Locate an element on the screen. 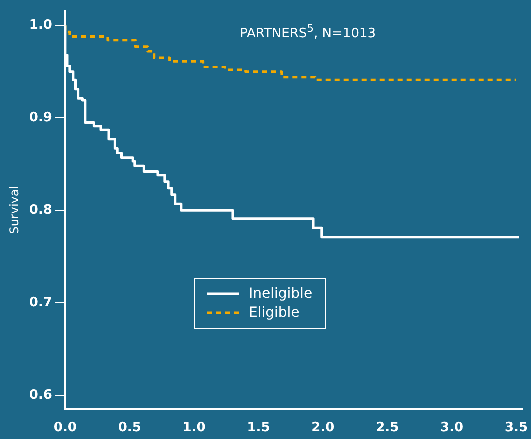 Image resolution: width=531 pixels, height=439 pixels. legend-label: Eligible is located at coordinates (274, 313).